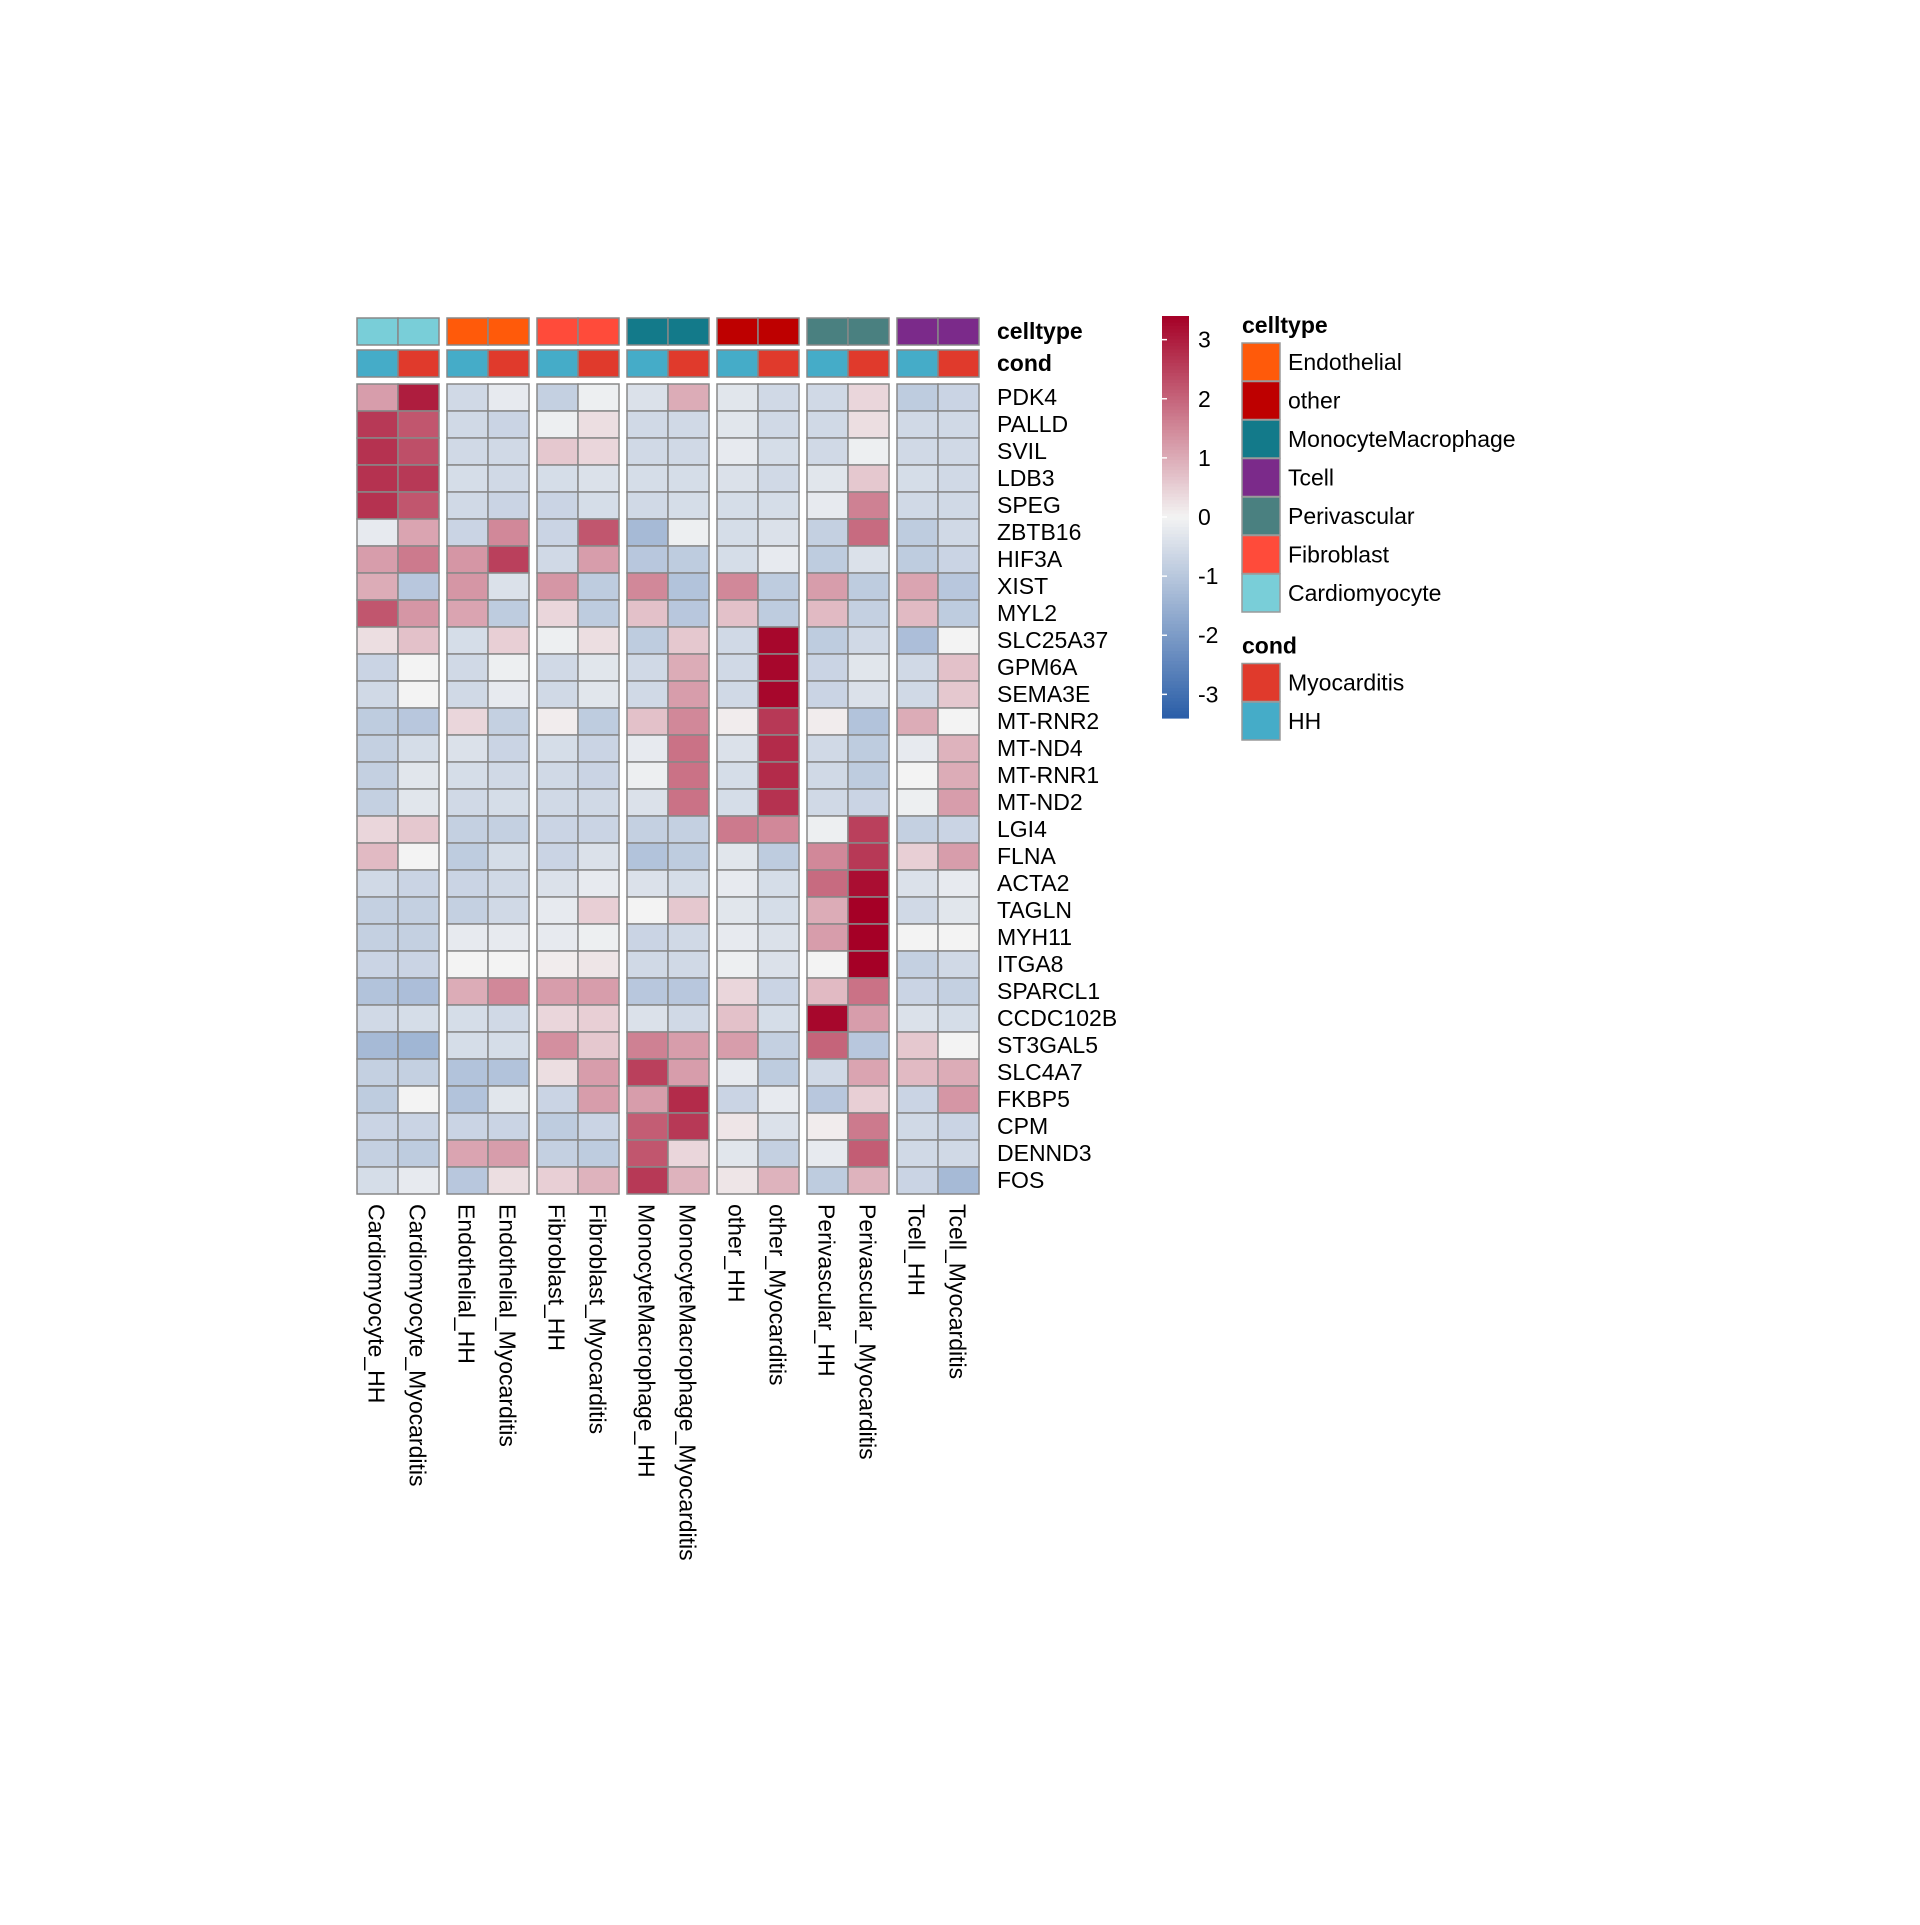 The image size is (1920, 1925). Describe the element at coordinates (1261, 682) in the screenshot. I see `legend-swatch` at that location.